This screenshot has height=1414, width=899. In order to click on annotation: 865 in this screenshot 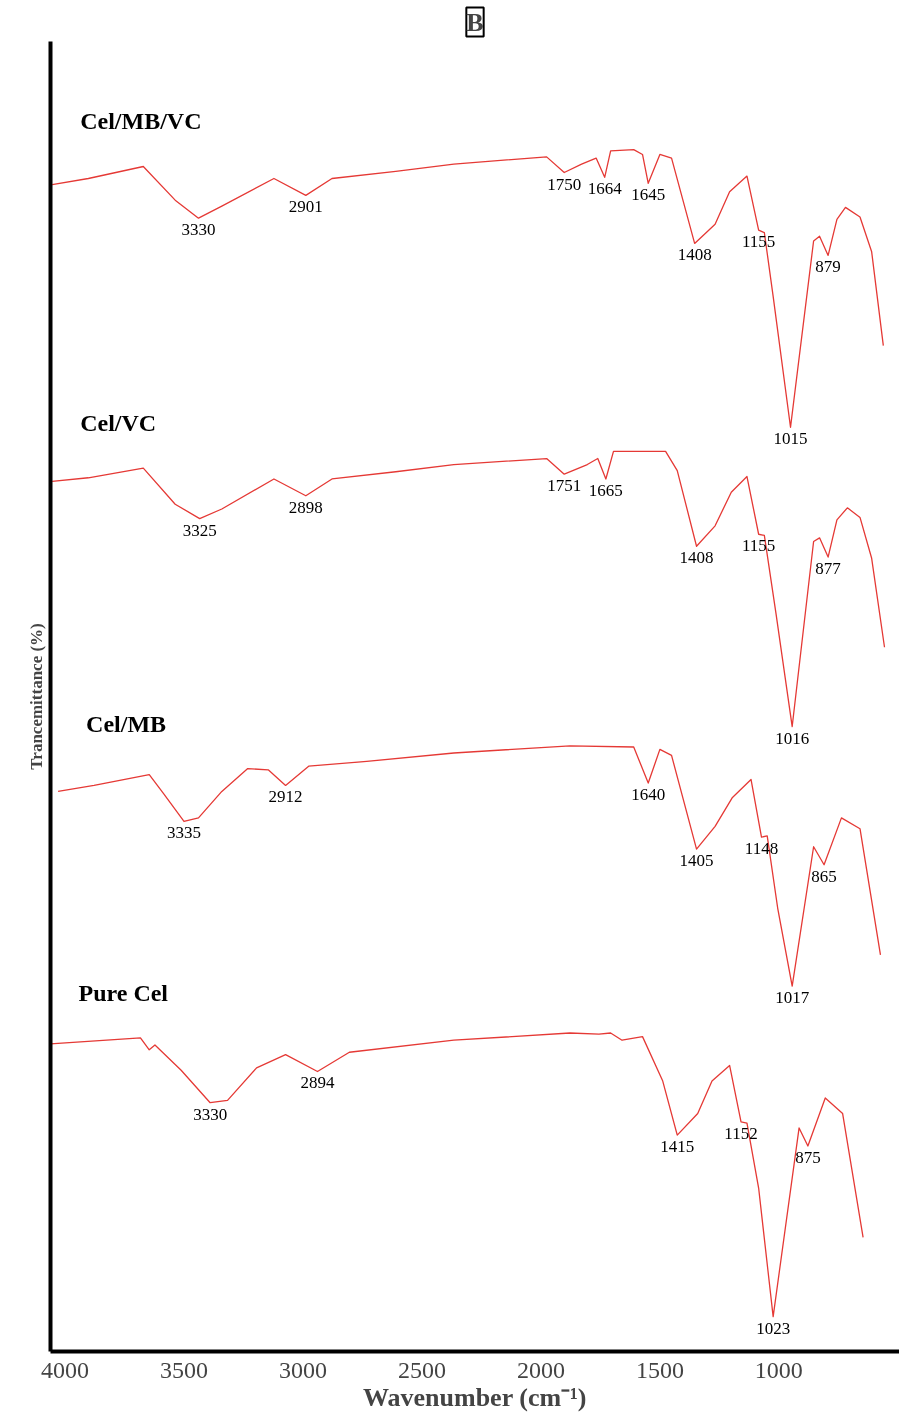, I will do `click(824, 876)`.